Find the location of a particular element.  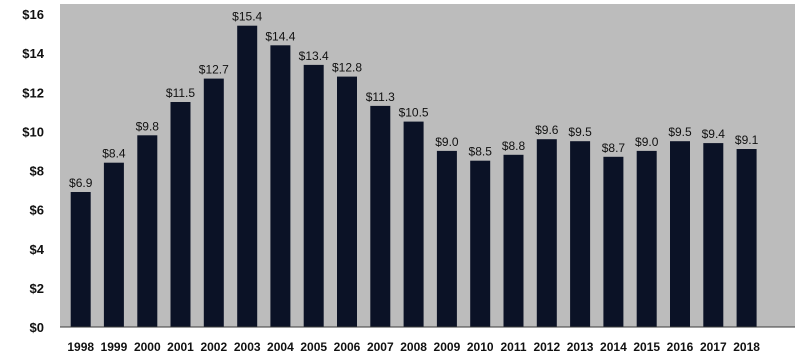

y-tick-label: $6 is located at coordinates (37, 210).